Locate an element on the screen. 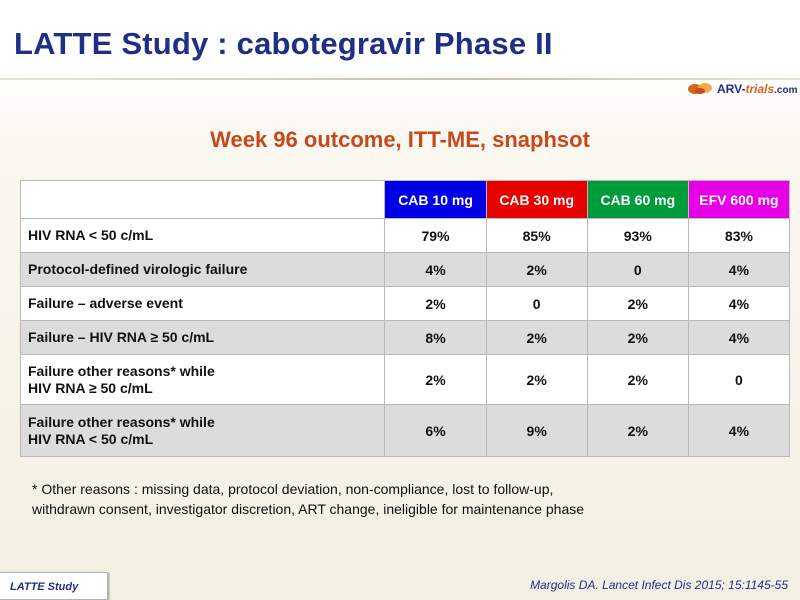  row-label: Protocol-defined virologic failure is located at coordinates (202, 269).